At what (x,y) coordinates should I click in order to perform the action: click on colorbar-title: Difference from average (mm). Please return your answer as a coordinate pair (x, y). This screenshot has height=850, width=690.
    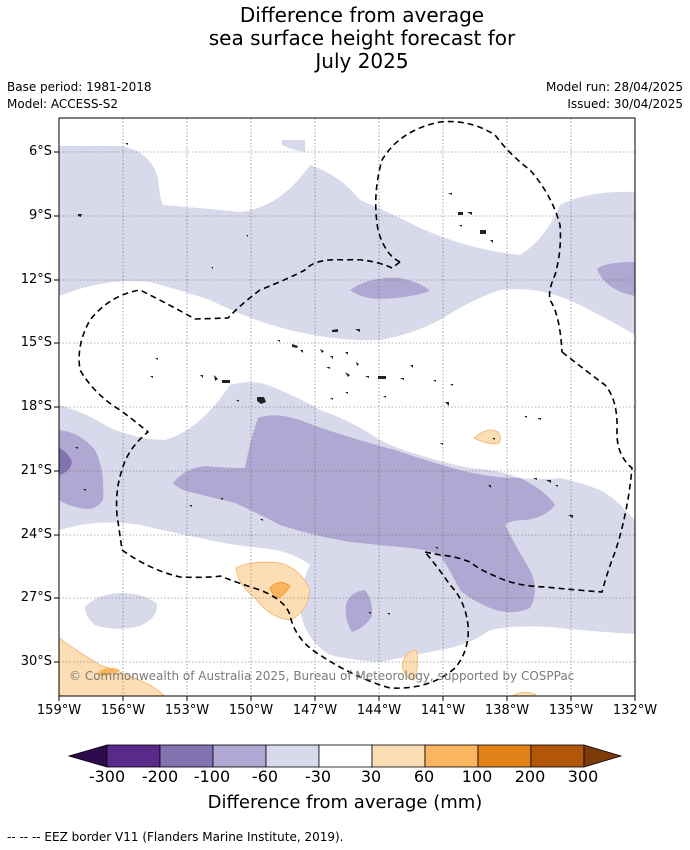
    Looking at the image, I should click on (345, 802).